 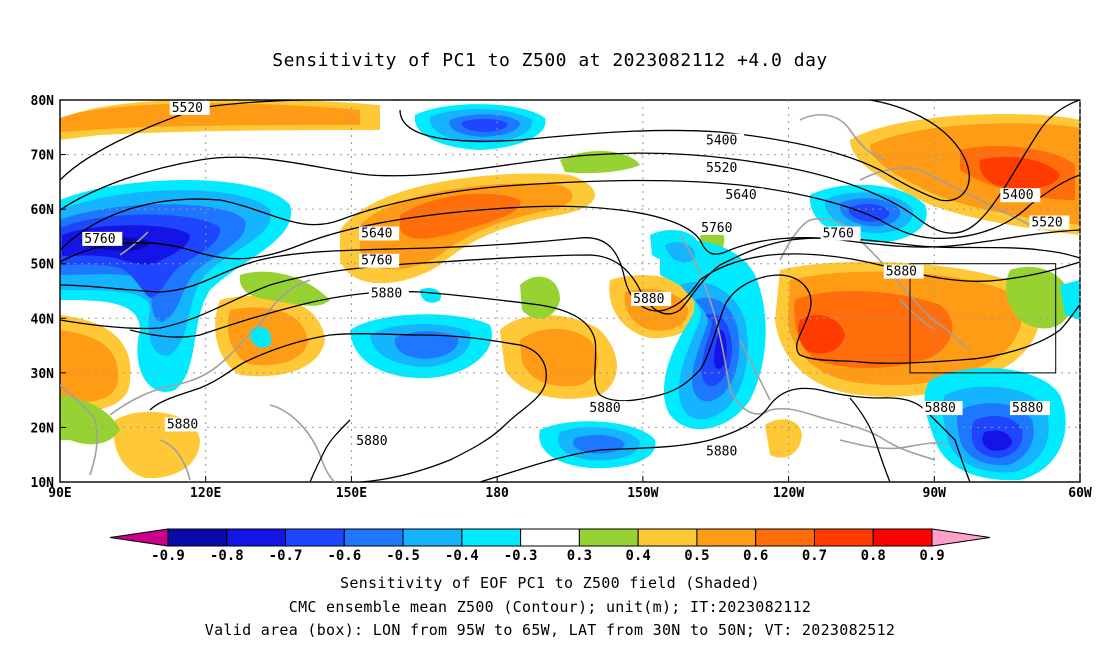 I want to click on lon-tick-label: 120W, so click(x=788, y=493).